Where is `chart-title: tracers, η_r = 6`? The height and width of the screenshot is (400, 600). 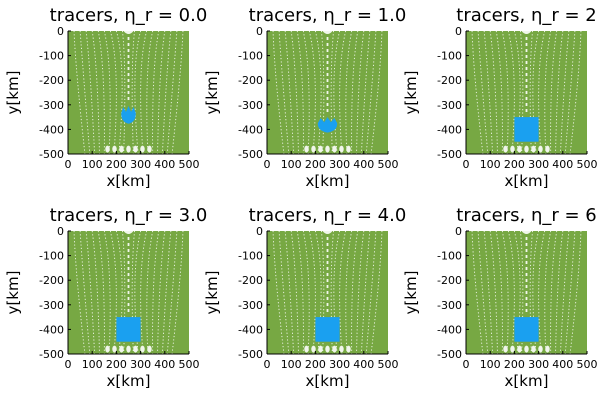
chart-title: tracers, η_r = 6 is located at coordinates (526, 215).